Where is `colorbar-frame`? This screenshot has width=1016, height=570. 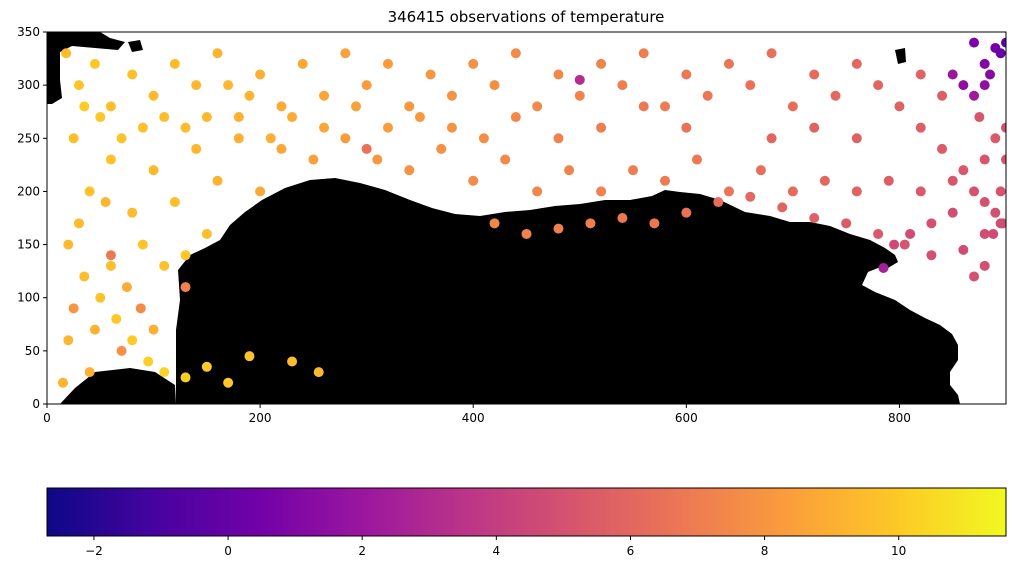
colorbar-frame is located at coordinates (526, 512).